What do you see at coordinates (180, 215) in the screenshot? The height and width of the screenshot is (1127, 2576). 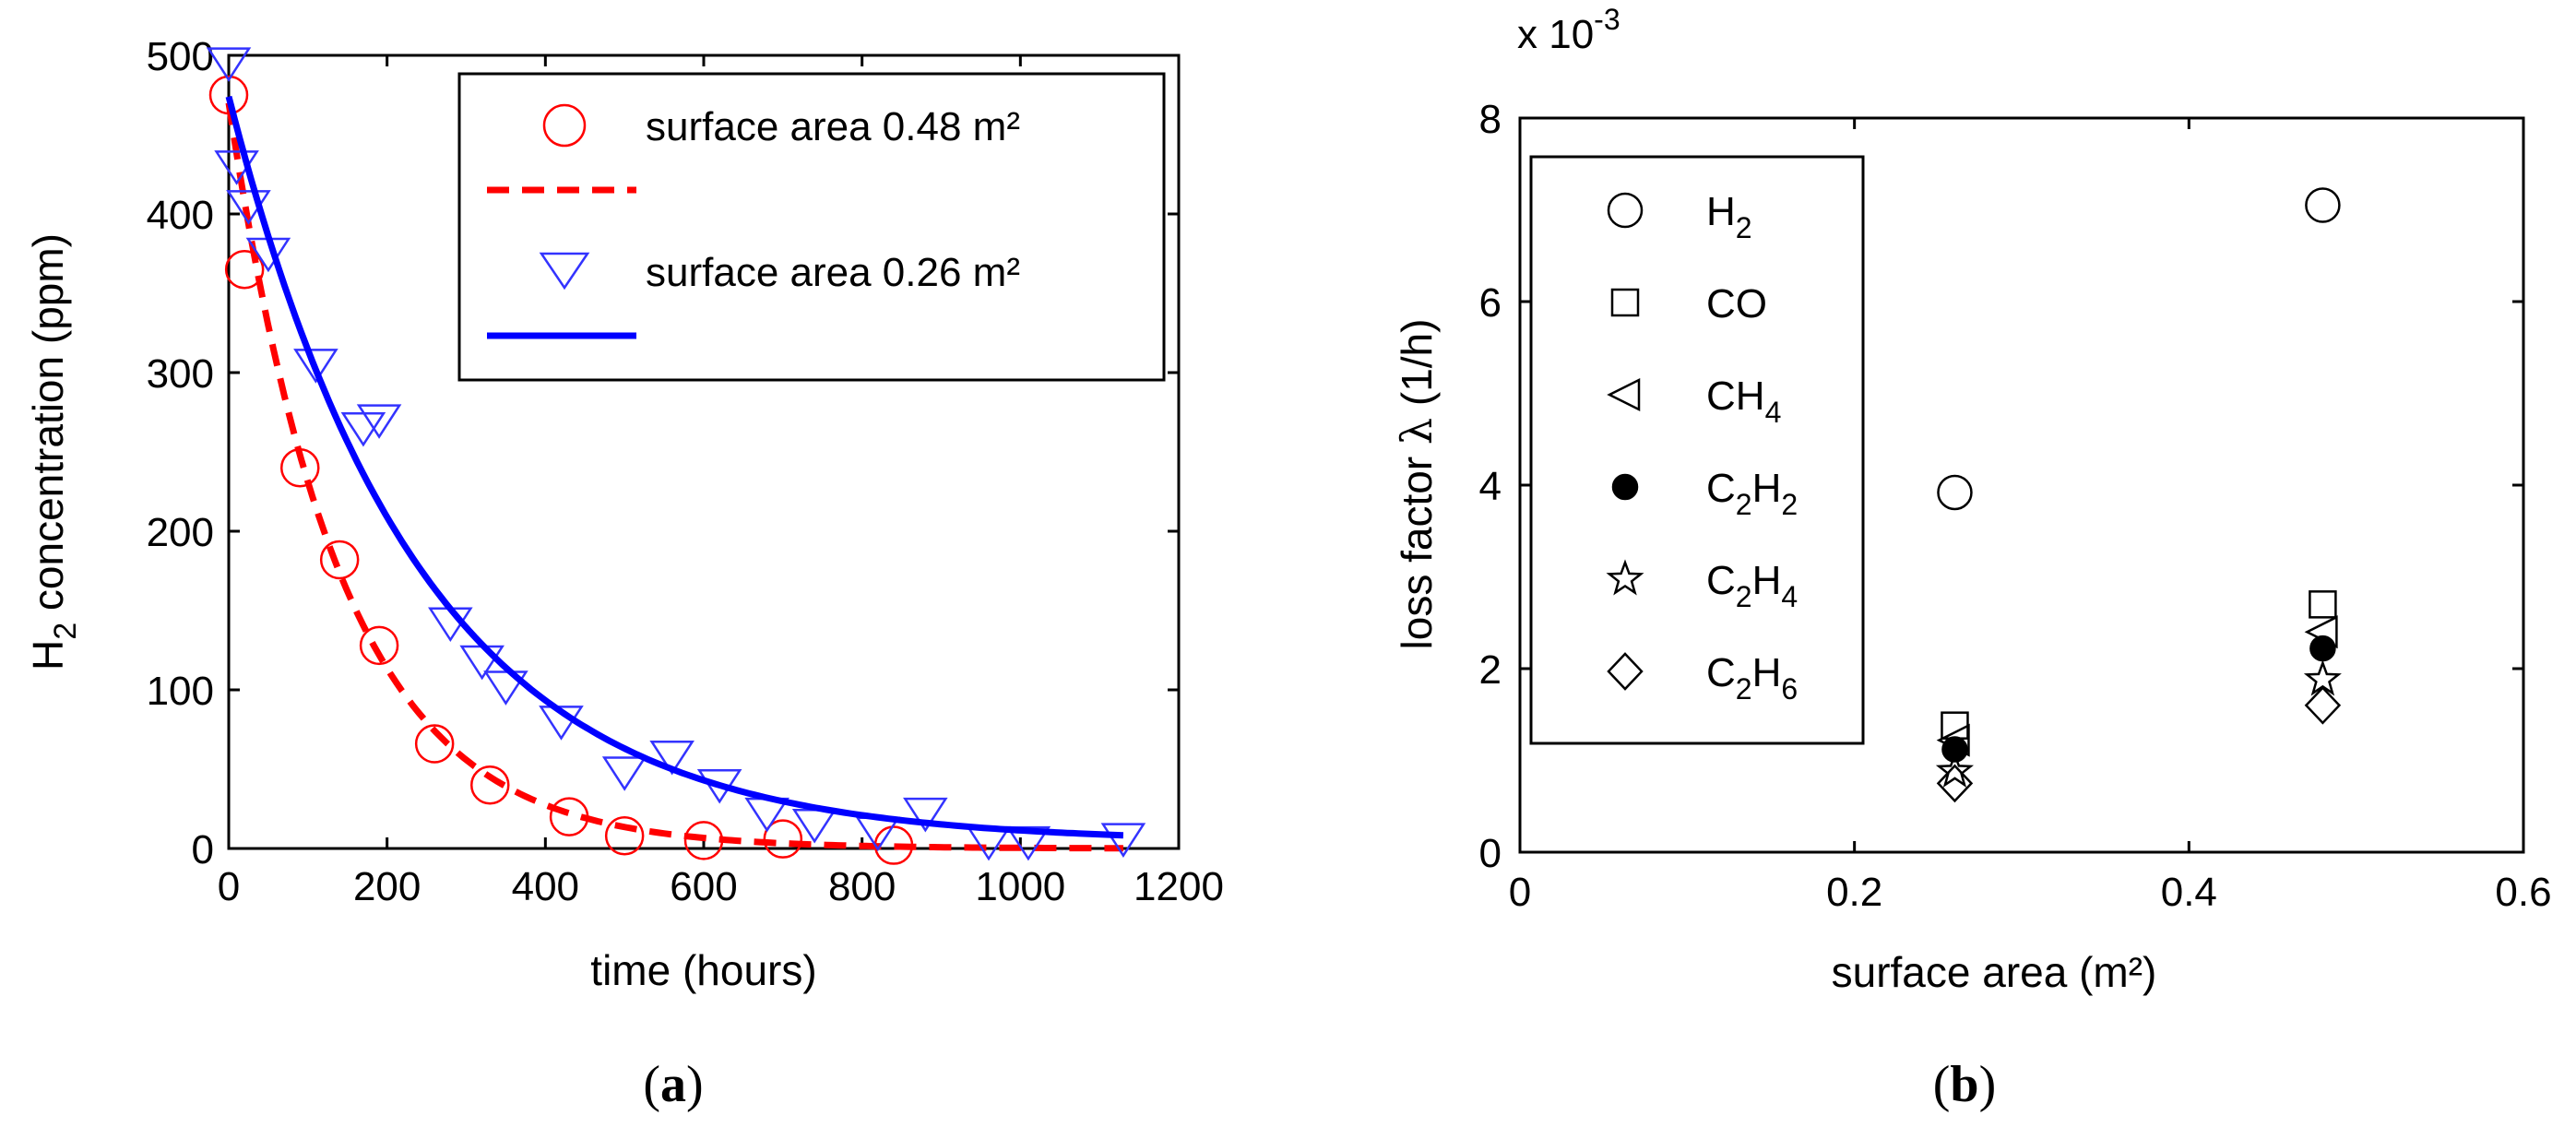 I see `chart-a-y-tick-label: 400` at bounding box center [180, 215].